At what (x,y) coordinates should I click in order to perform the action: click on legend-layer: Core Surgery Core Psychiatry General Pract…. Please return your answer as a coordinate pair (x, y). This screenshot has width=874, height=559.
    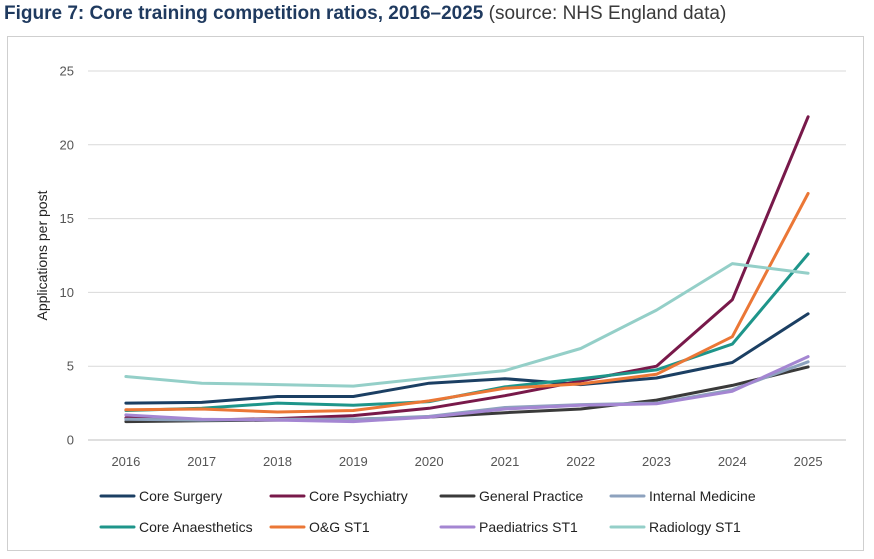
    Looking at the image, I should click on (427, 511).